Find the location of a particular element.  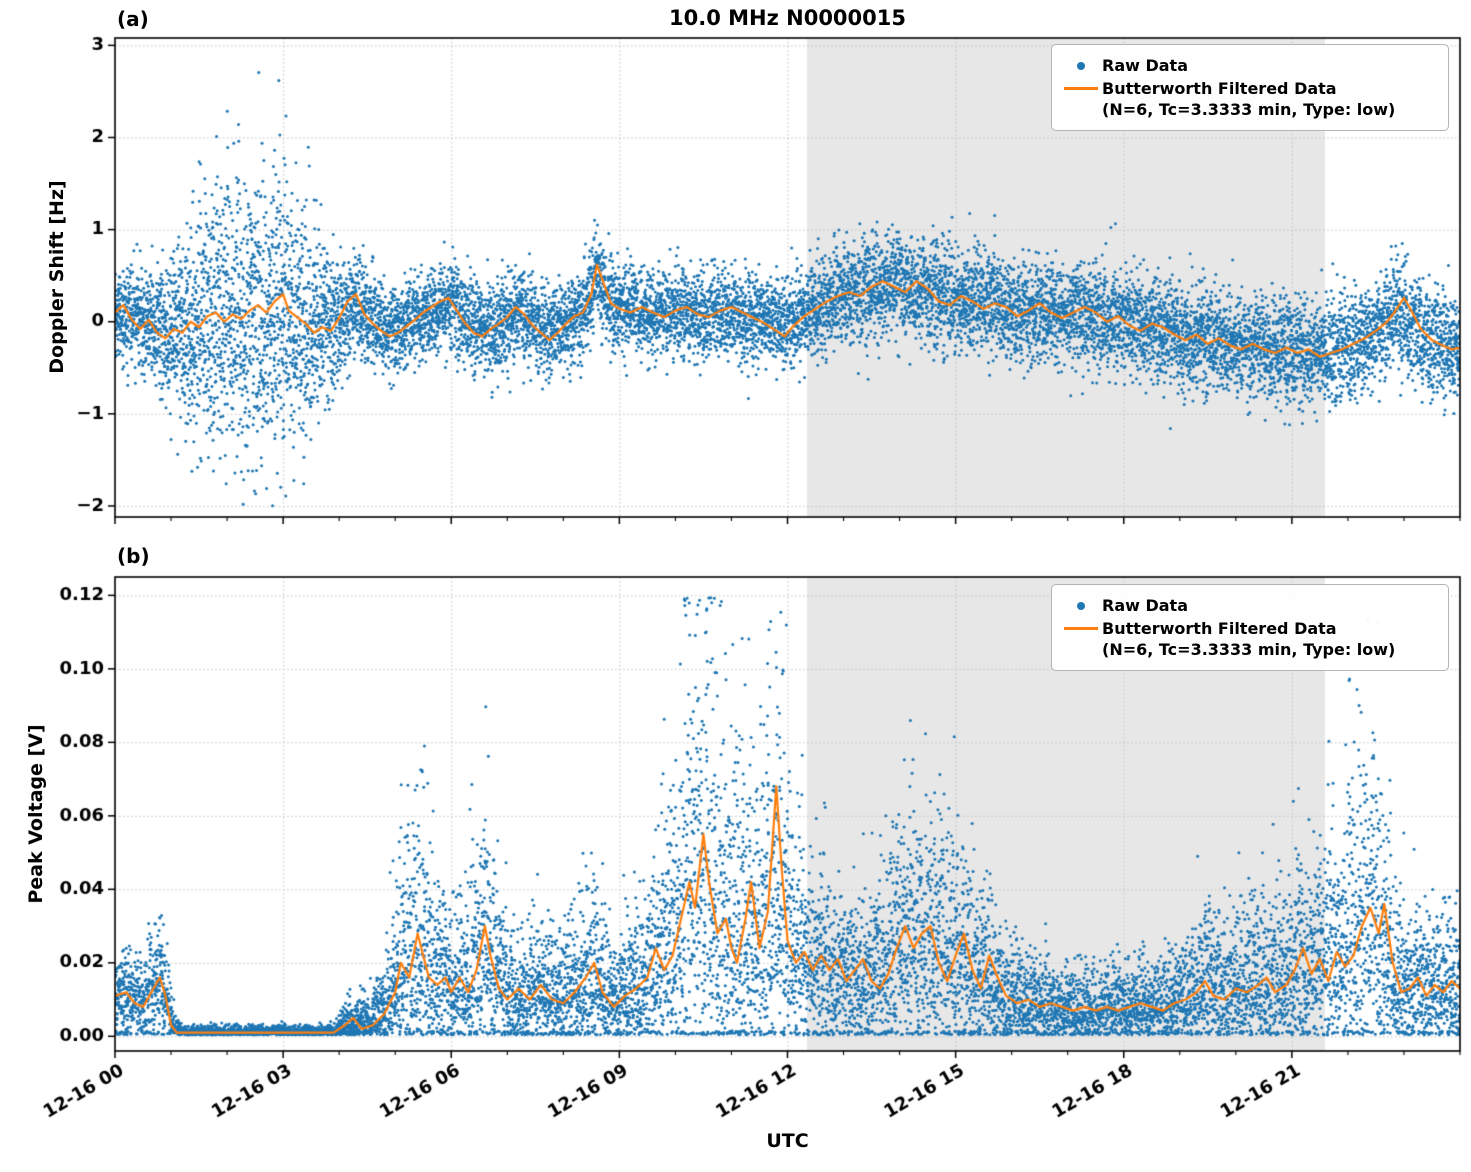

panel-a-y-axis-label: Doppler Shift [Hz] is located at coordinates (57, 277).